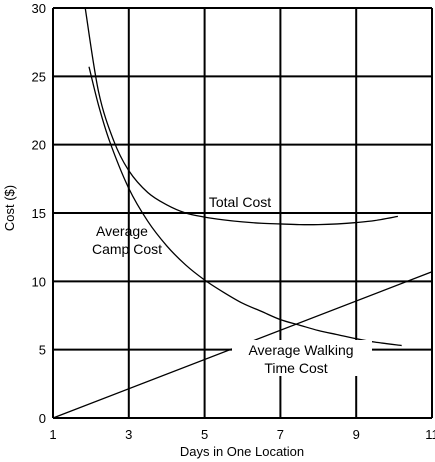 The image size is (435, 462). Describe the element at coordinates (295, 368) in the screenshot. I see `walk-cost-label-line2: Time Cost` at that location.